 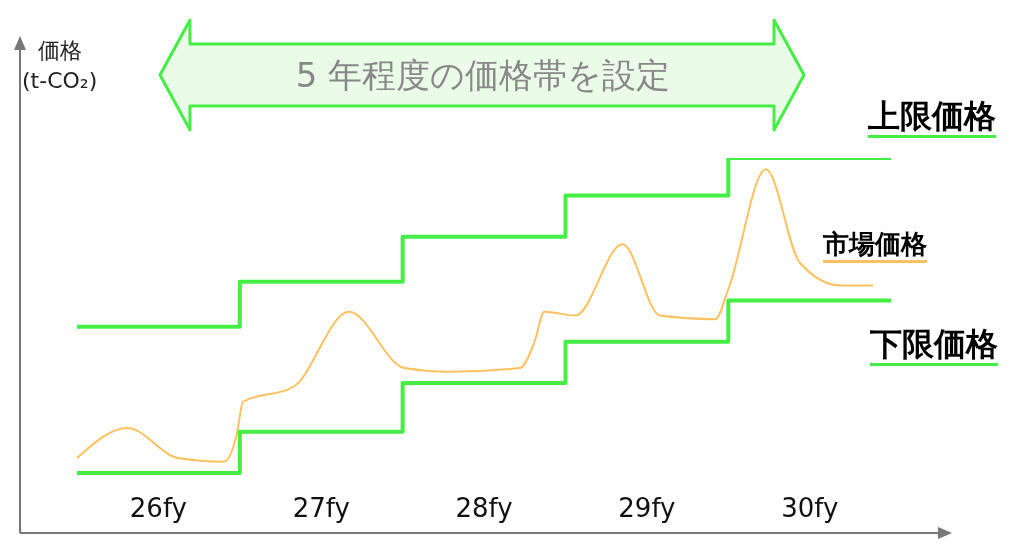 What do you see at coordinates (934, 345) in the screenshot?
I see `series-label: 下限価格` at bounding box center [934, 345].